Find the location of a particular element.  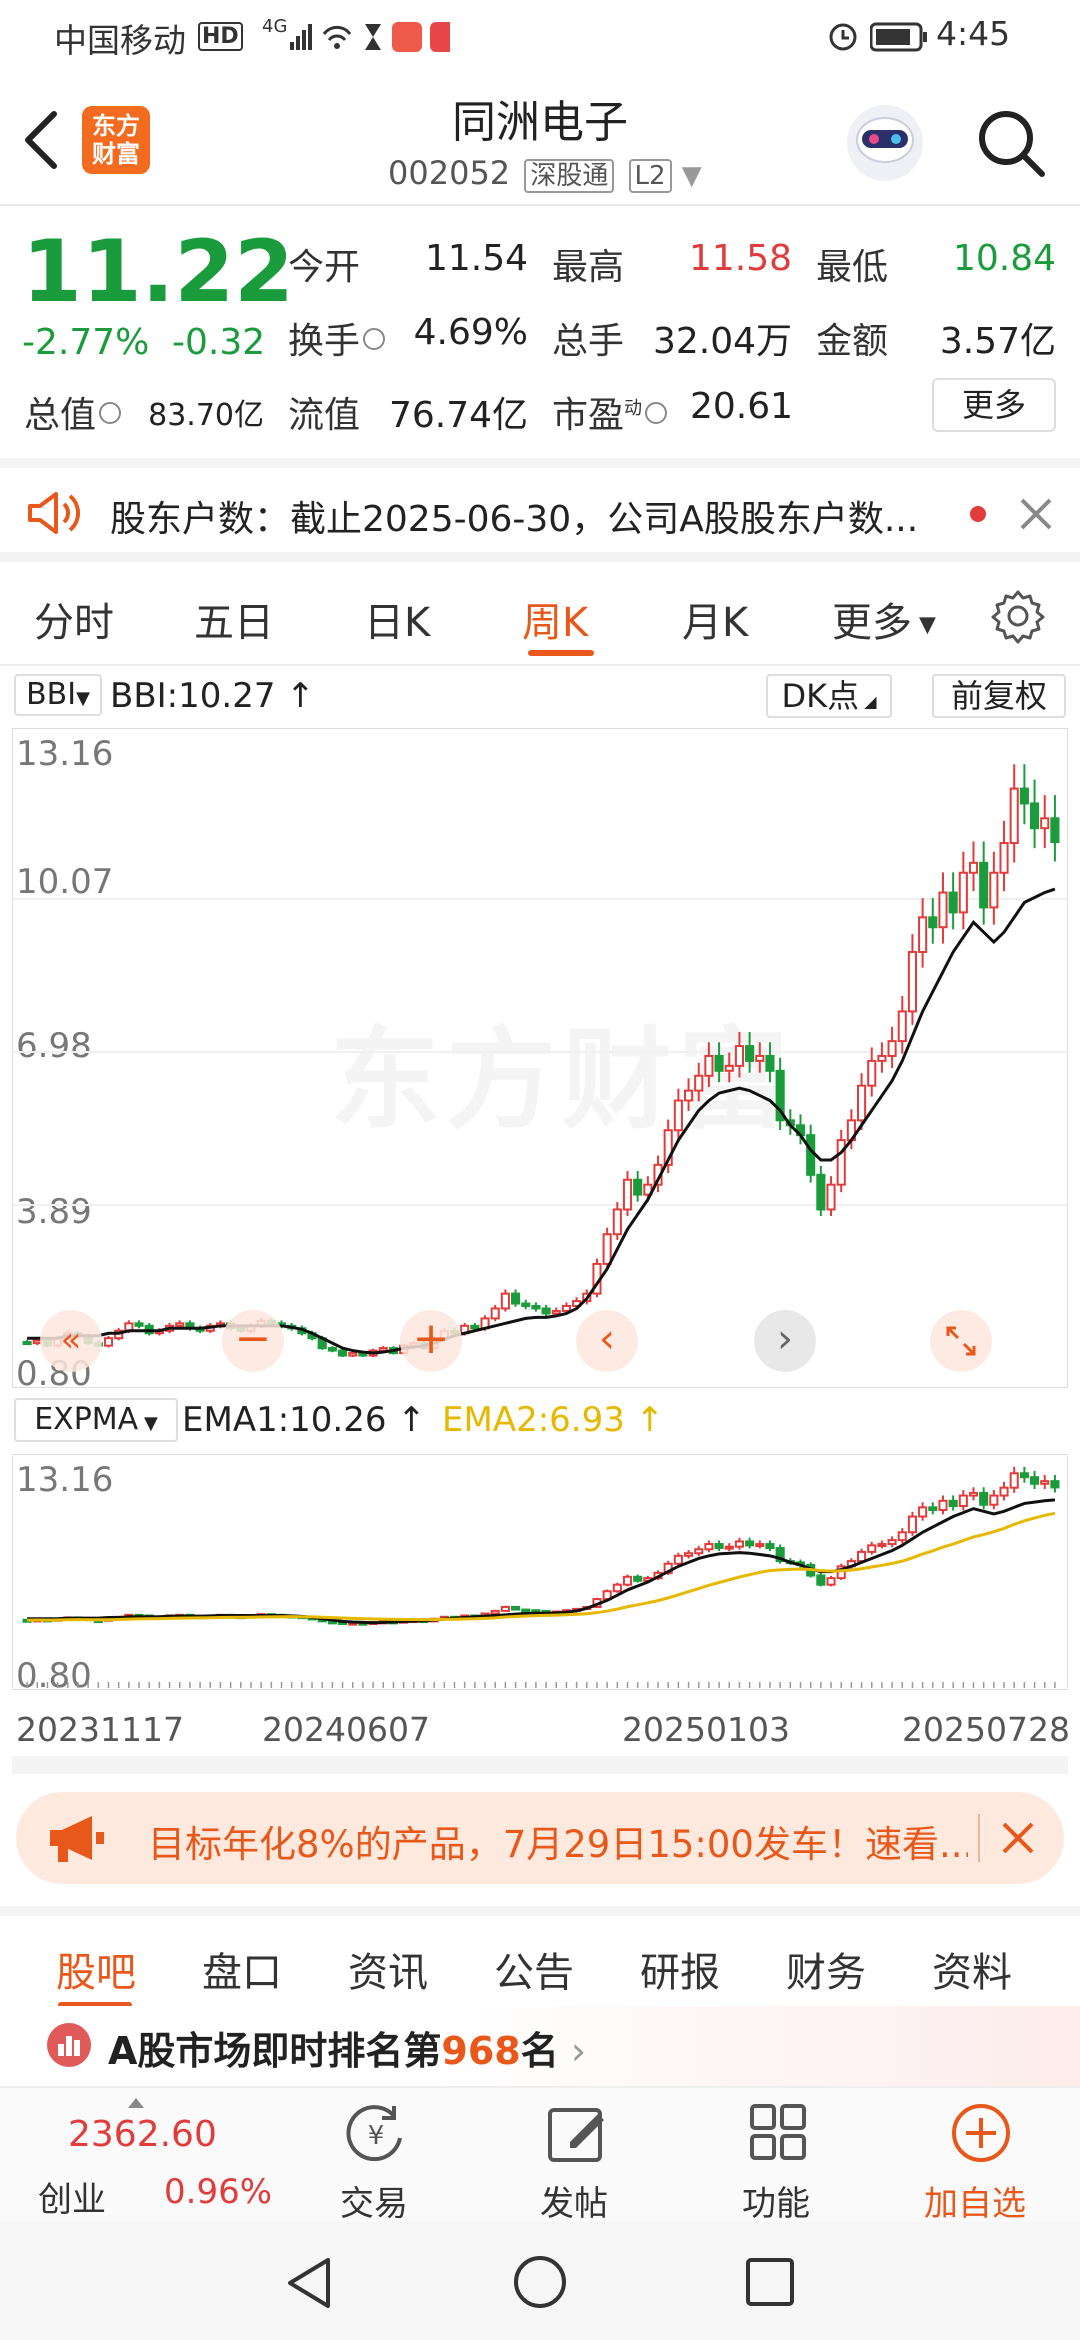

content-tabs: 股吧 盘口 资讯 公告 研报 财务 资料 is located at coordinates (540, 1957).